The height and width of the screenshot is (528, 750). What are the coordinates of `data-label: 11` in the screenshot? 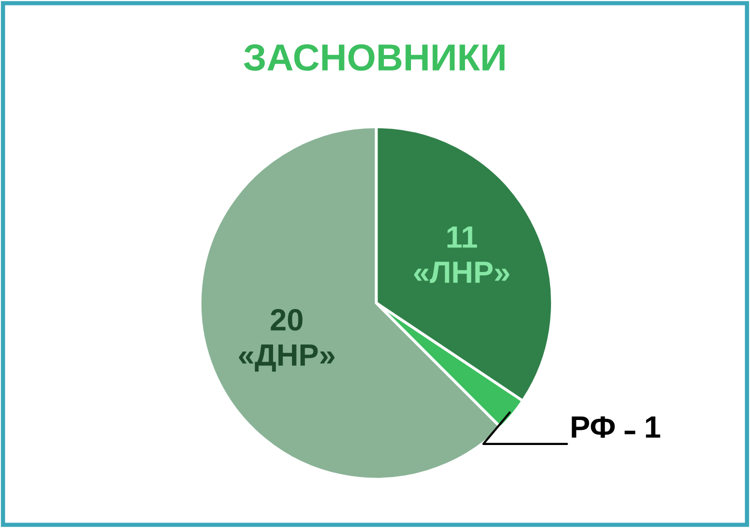 It's located at (462, 237).